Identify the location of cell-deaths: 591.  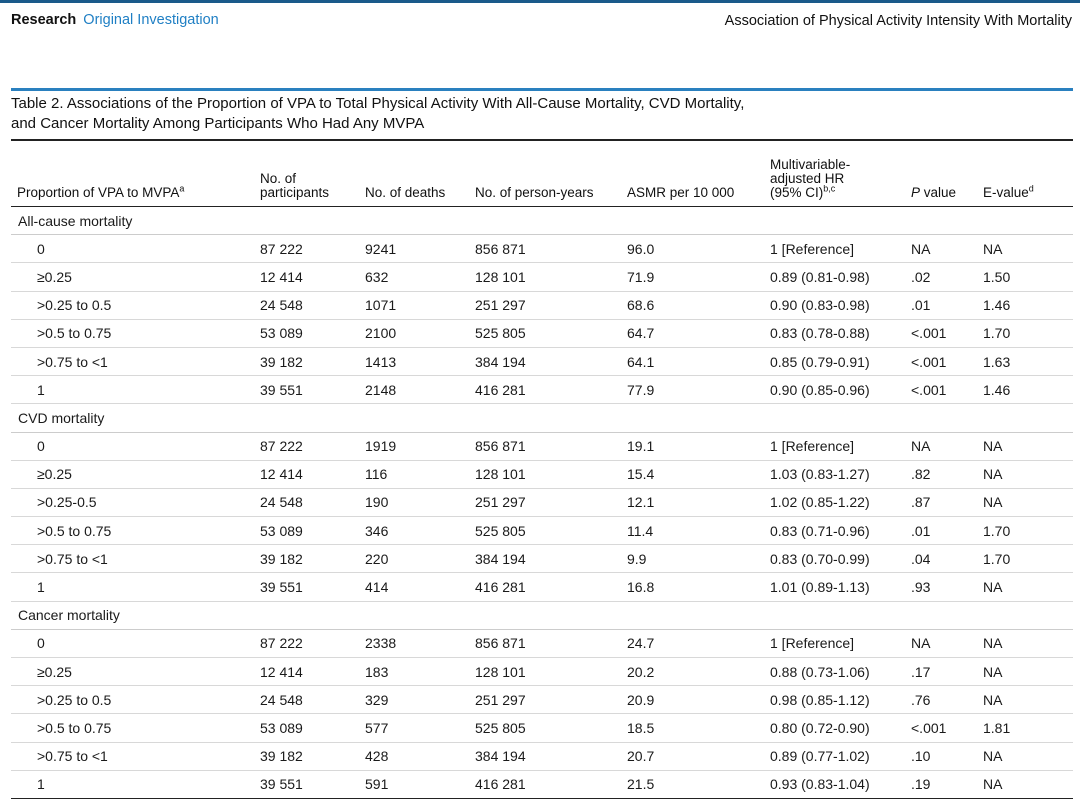
(414, 784).